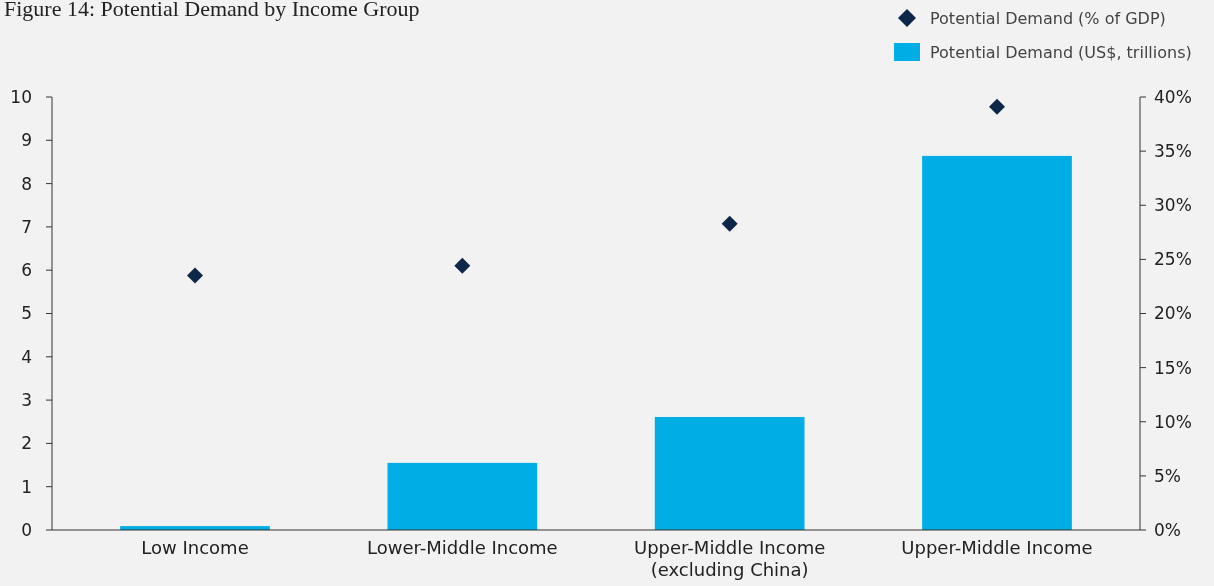 This screenshot has height=586, width=1214. What do you see at coordinates (195, 547) in the screenshot?
I see `x-tick-label: Low Income` at bounding box center [195, 547].